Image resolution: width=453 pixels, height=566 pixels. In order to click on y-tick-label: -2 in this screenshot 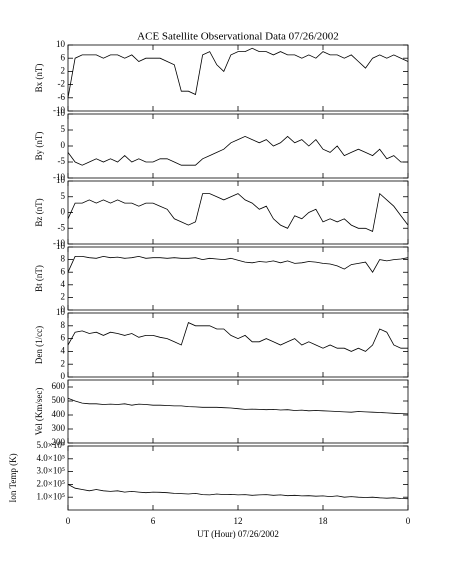, I will do `click(62, 84)`.